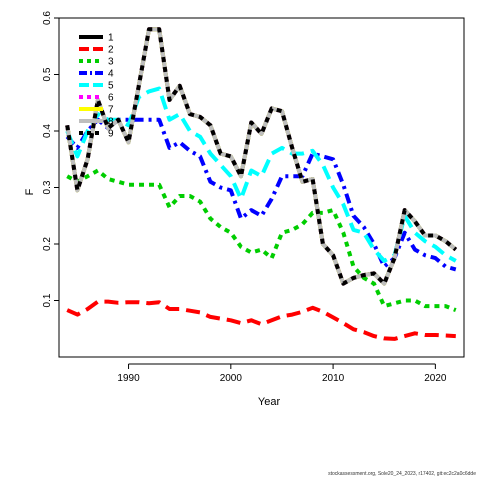  What do you see at coordinates (111, 110) in the screenshot?
I see `legend-label-7: 7` at bounding box center [111, 110].